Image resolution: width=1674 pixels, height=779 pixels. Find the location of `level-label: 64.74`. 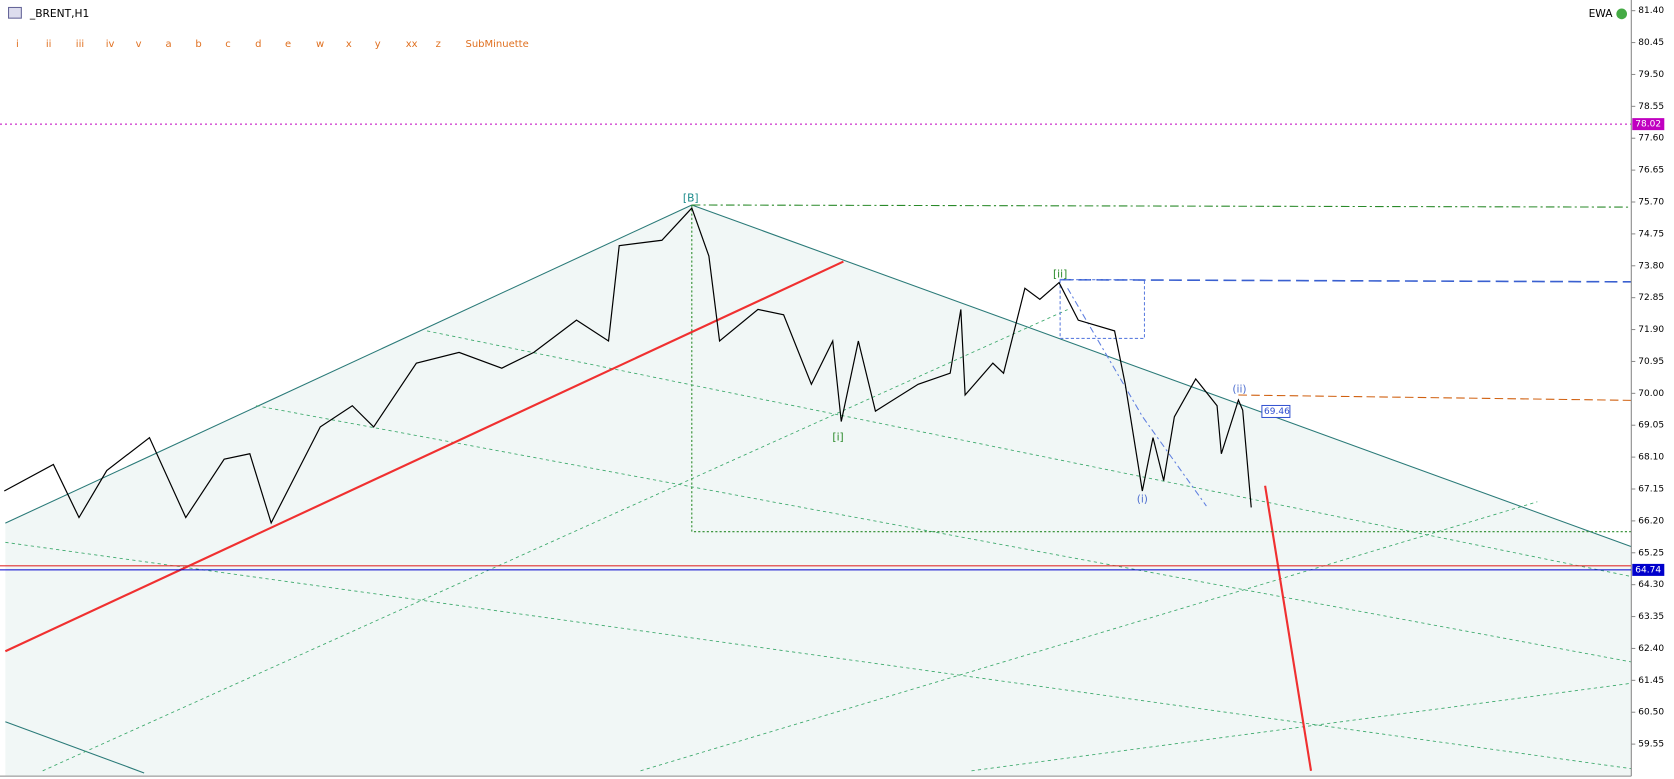

level-label: 64.74 is located at coordinates (1648, 570).